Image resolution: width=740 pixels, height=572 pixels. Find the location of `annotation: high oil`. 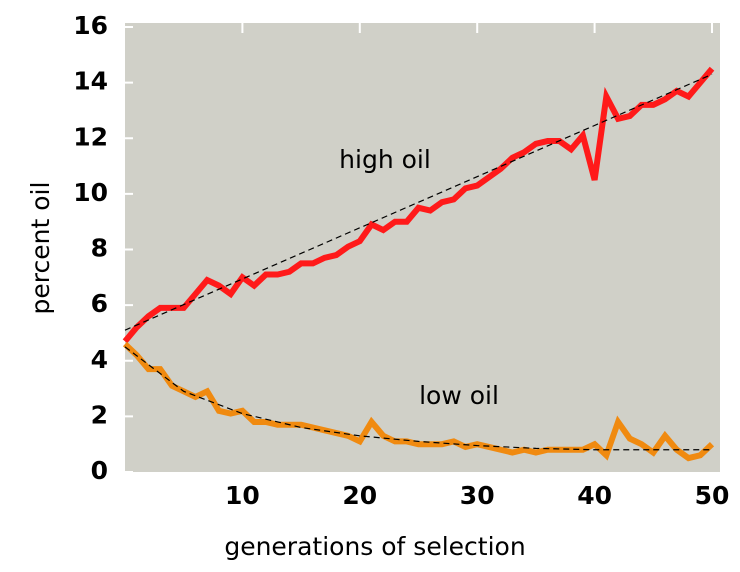

annotation: high oil is located at coordinates (385, 159).